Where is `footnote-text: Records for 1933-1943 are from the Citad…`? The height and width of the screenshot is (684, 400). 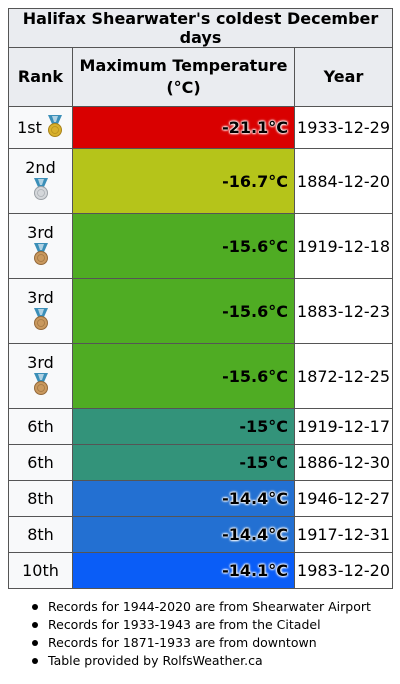
footnote-text: Records for 1933-1943 are from the Citad… is located at coordinates (184, 624).